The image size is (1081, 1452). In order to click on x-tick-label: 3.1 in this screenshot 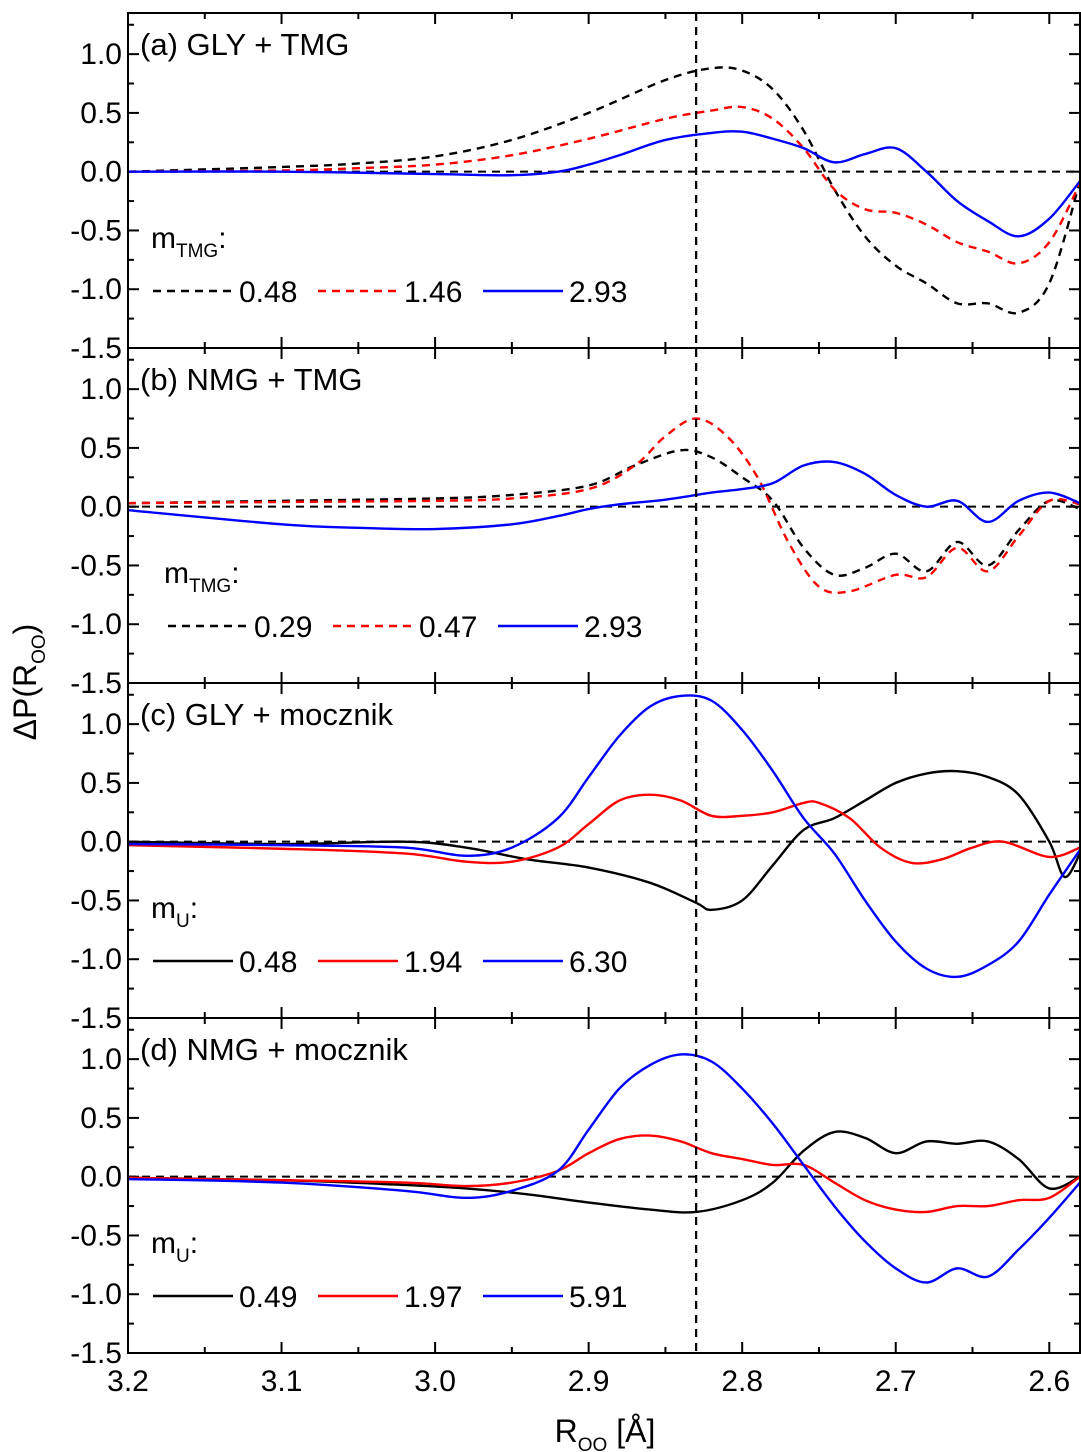, I will do `click(282, 1381)`.